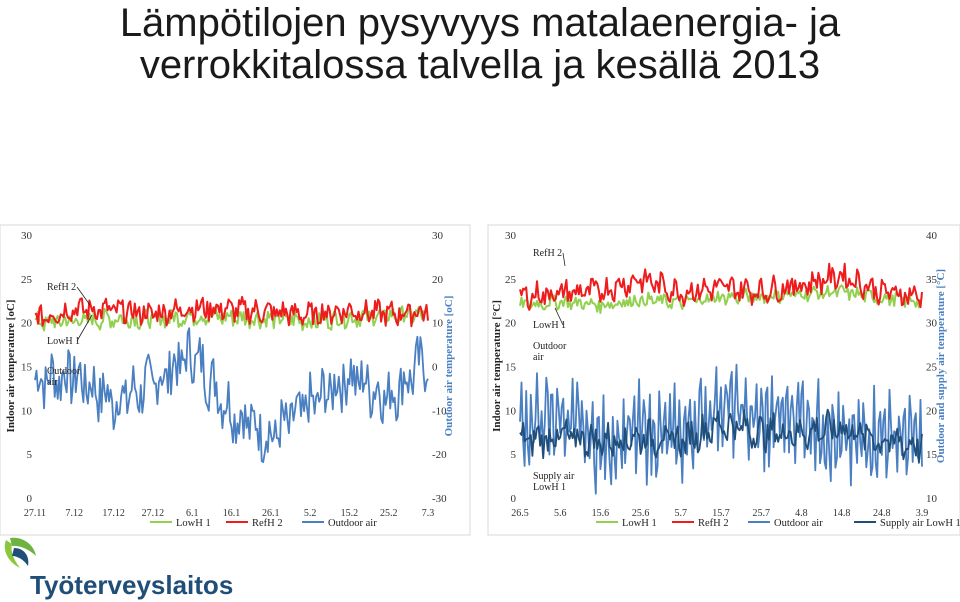 The height and width of the screenshot is (602, 960). What do you see at coordinates (310, 513) in the screenshot?
I see `x-axis-tick-label: 5.2` at bounding box center [310, 513].